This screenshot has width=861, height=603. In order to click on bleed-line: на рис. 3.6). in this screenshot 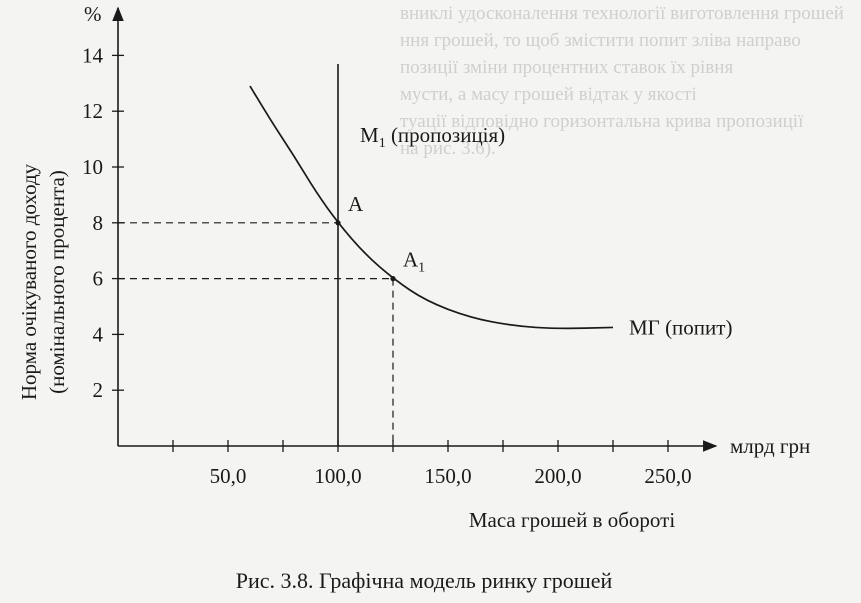, I will do `click(448, 148)`.